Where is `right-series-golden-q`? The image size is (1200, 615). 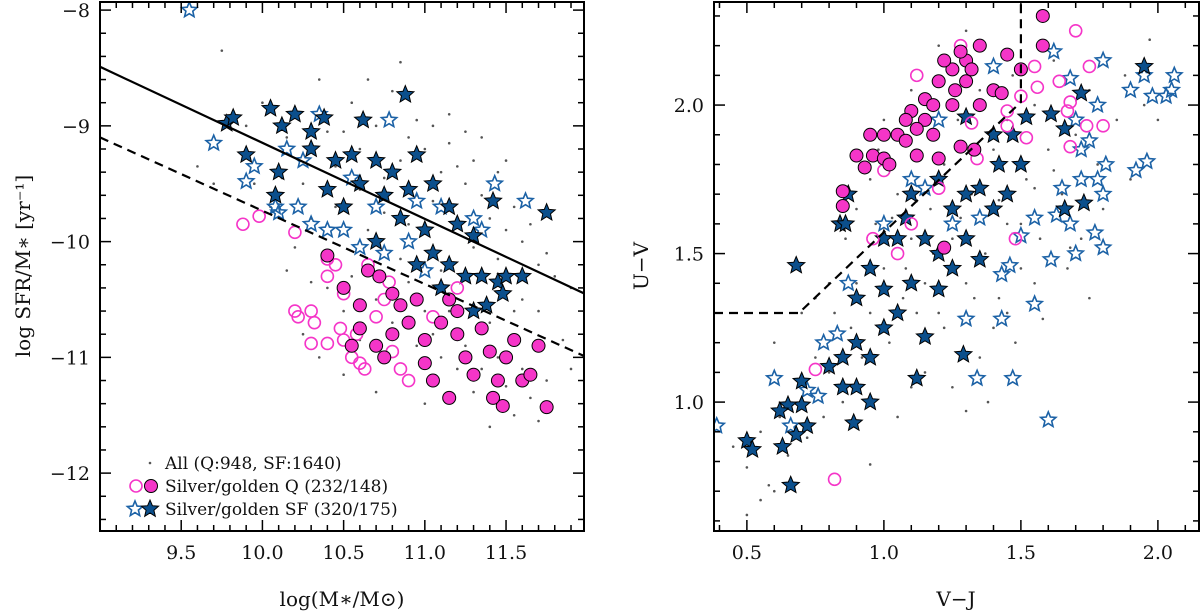
right-series-golden-q is located at coordinates (942, 131).